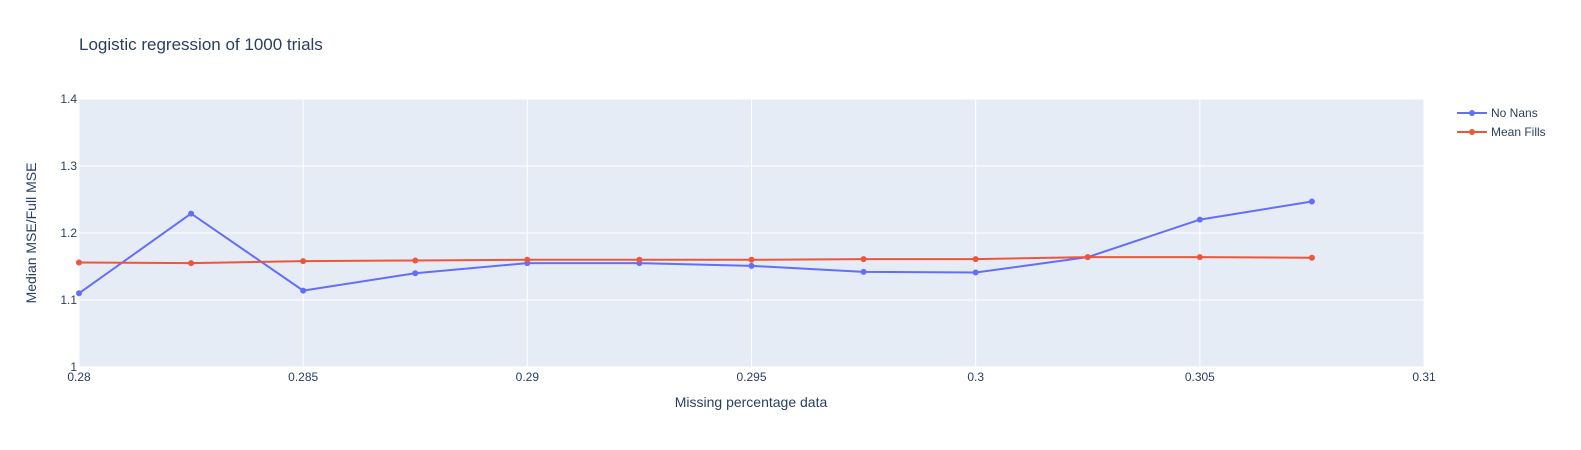  I want to click on legend-item-no-nans: No Nans, so click(1497, 113).